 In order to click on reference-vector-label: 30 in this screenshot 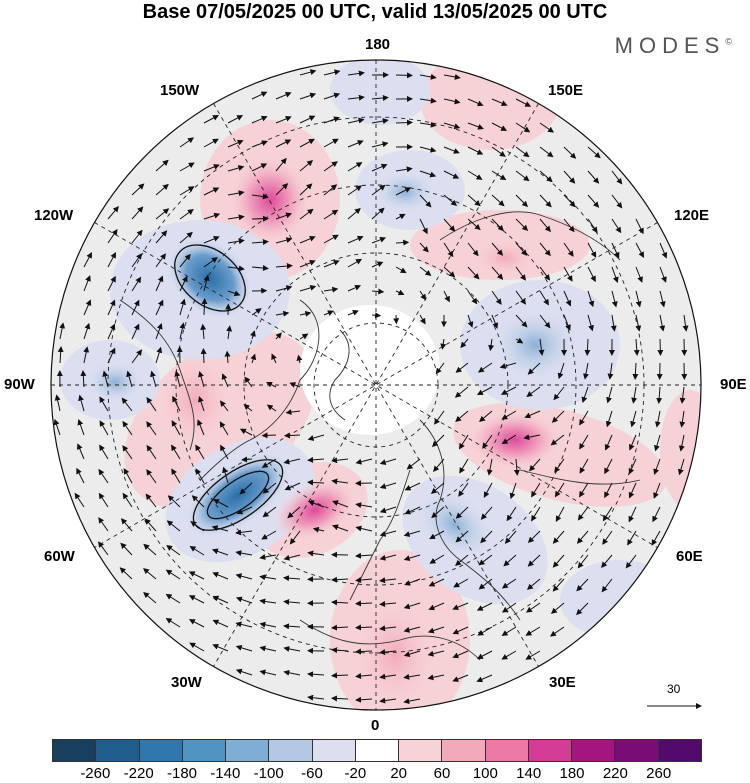, I will do `click(674, 689)`.